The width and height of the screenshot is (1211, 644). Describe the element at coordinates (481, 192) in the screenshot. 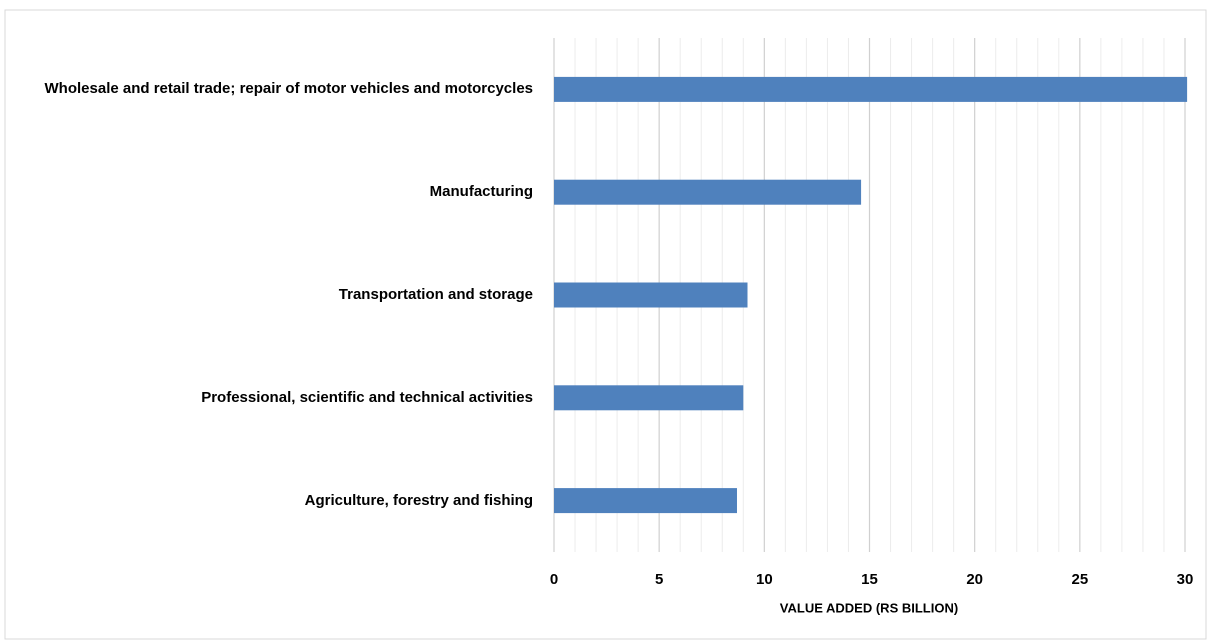

I see `category-label: Manufacturing` at that location.